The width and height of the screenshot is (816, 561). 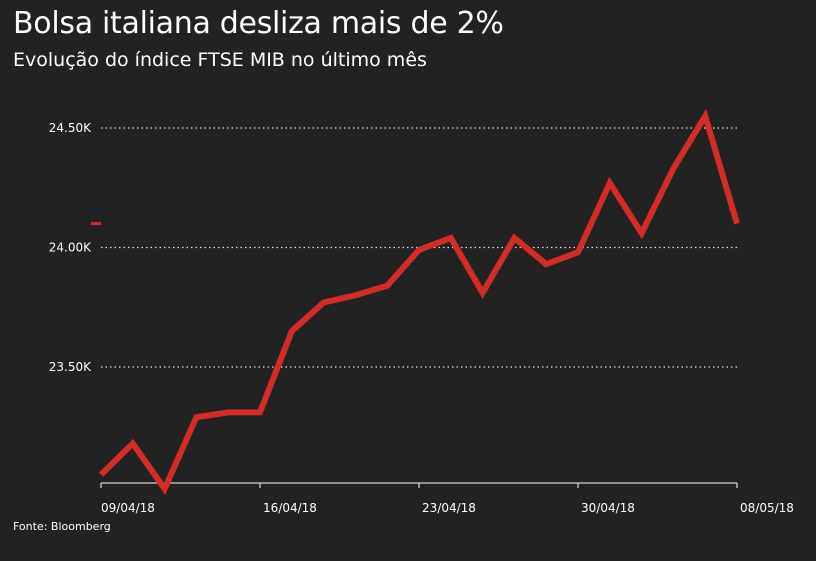 I want to click on source-note: Fonte: Bloomberg, so click(x=62, y=526).